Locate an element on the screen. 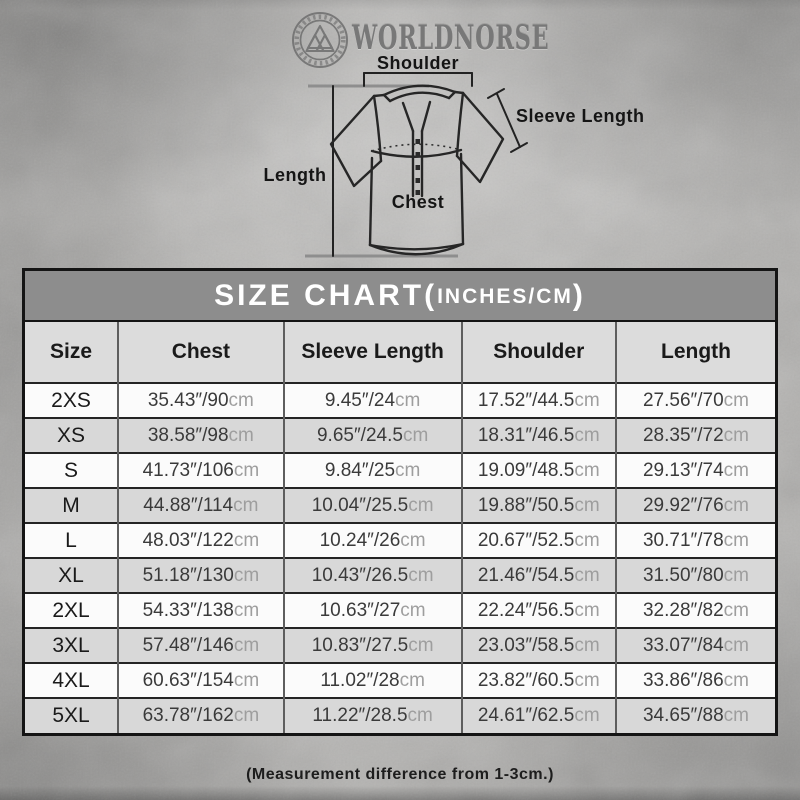  chest-cell: 35.43″/90cm is located at coordinates (200, 400).